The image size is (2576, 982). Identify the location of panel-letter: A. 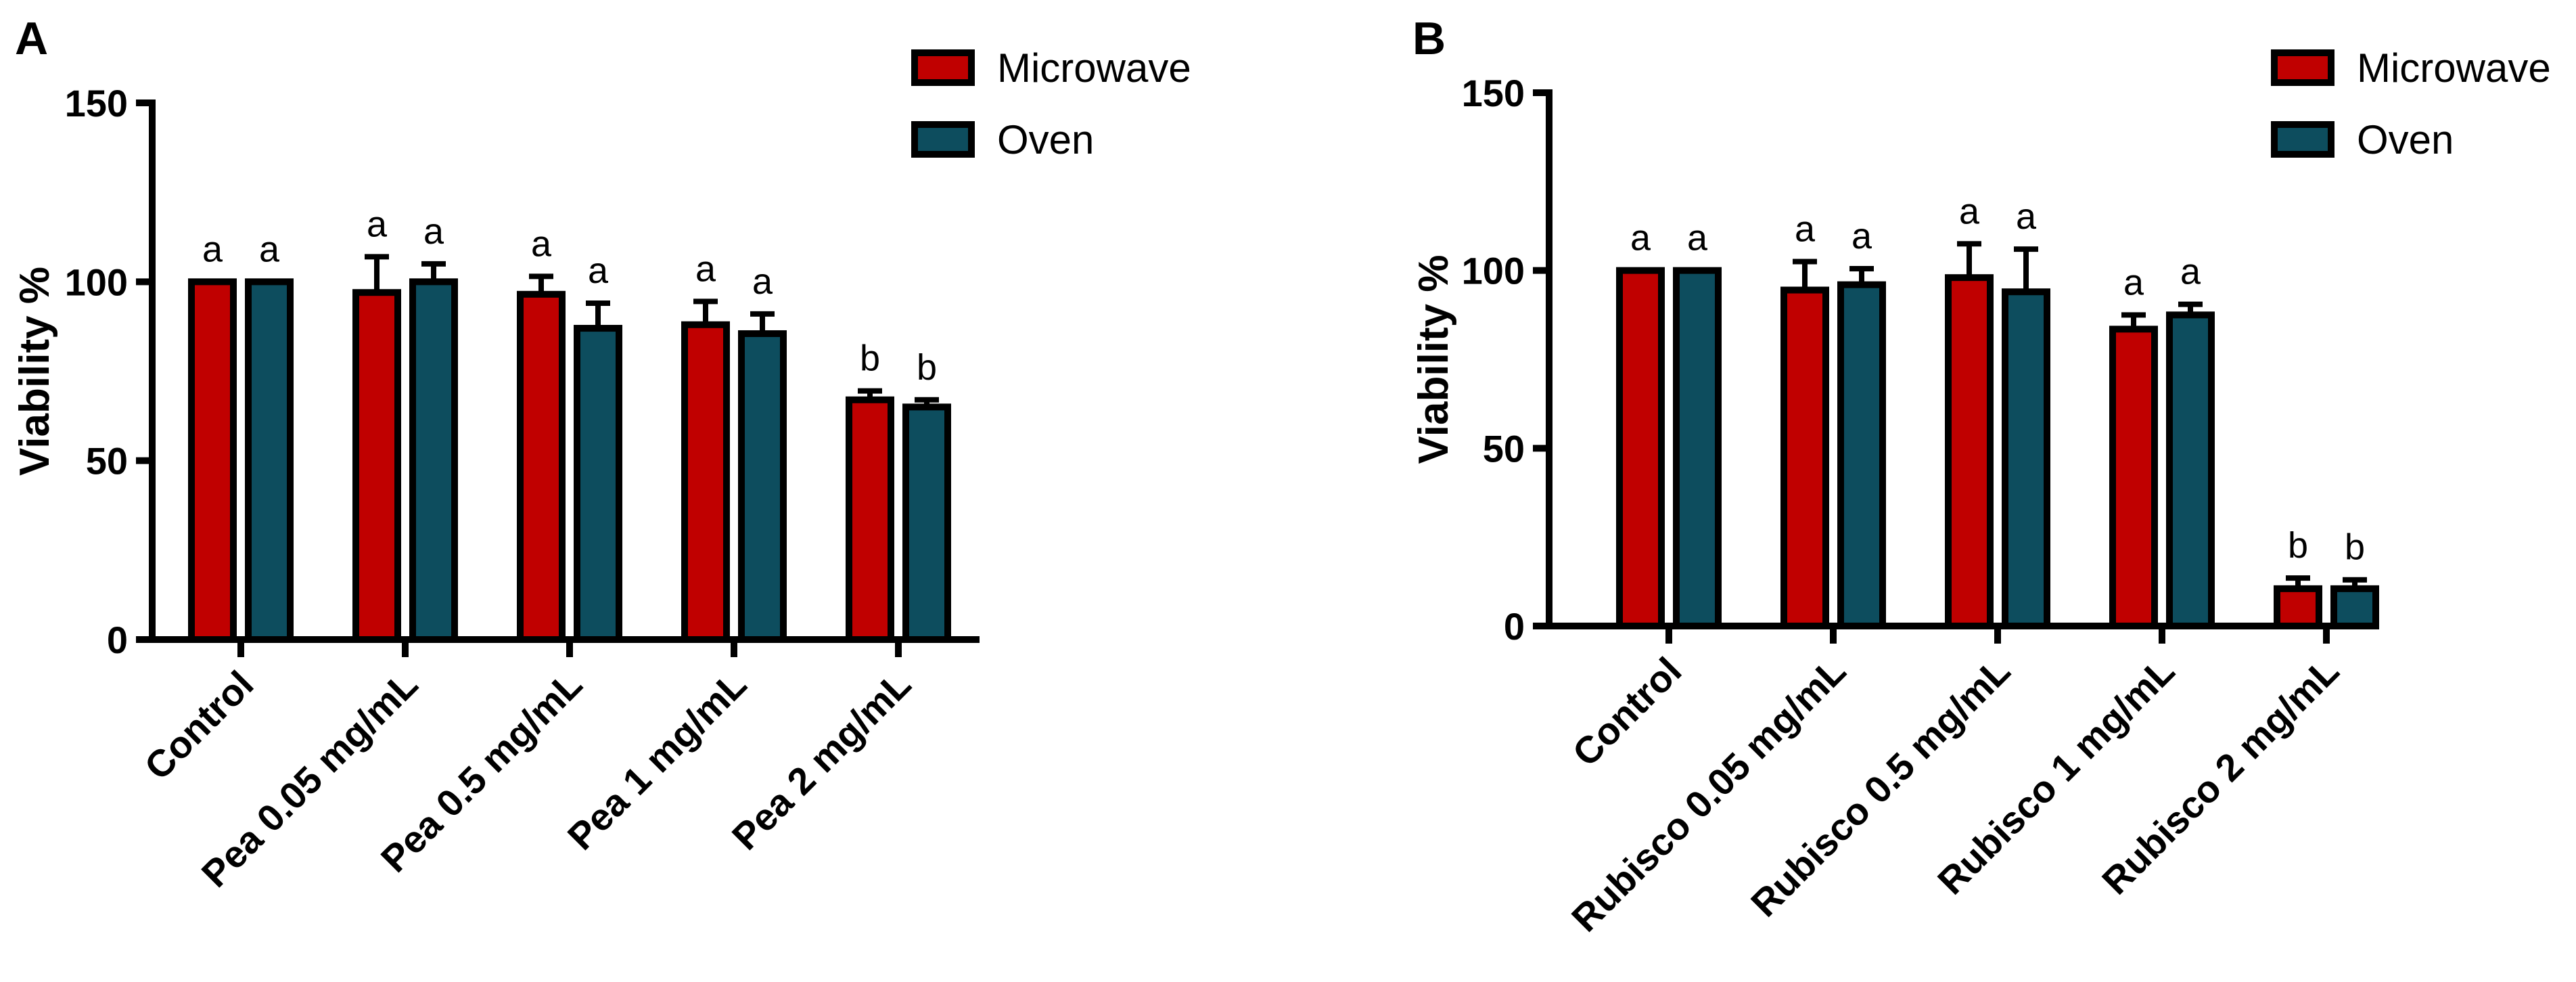
(31, 38).